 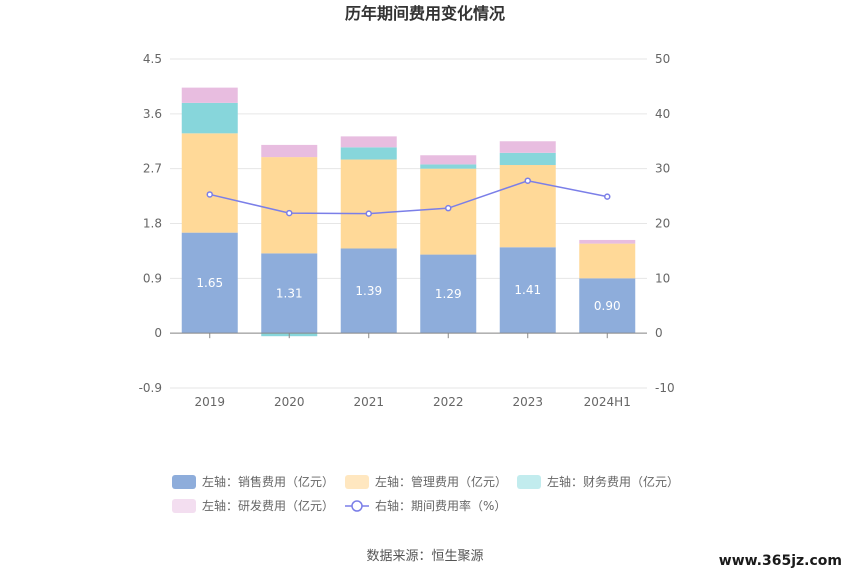 I want to click on watermark: www.365jz.com, so click(x=780, y=561).